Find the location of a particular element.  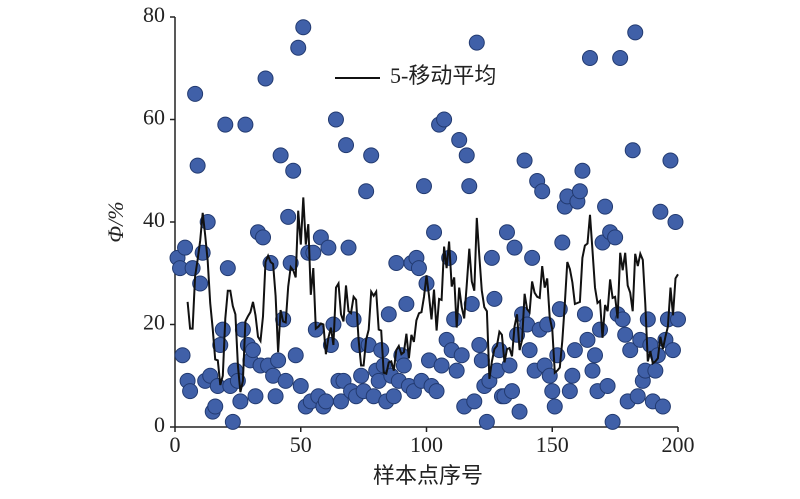

x-tick-label: 0 is located at coordinates (175, 444).